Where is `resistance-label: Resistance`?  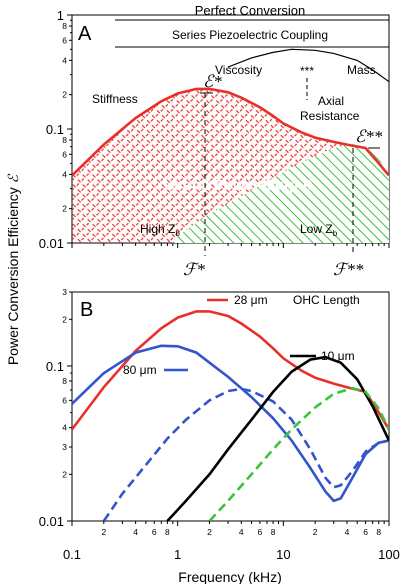
resistance-label: Resistance is located at coordinates (330, 116).